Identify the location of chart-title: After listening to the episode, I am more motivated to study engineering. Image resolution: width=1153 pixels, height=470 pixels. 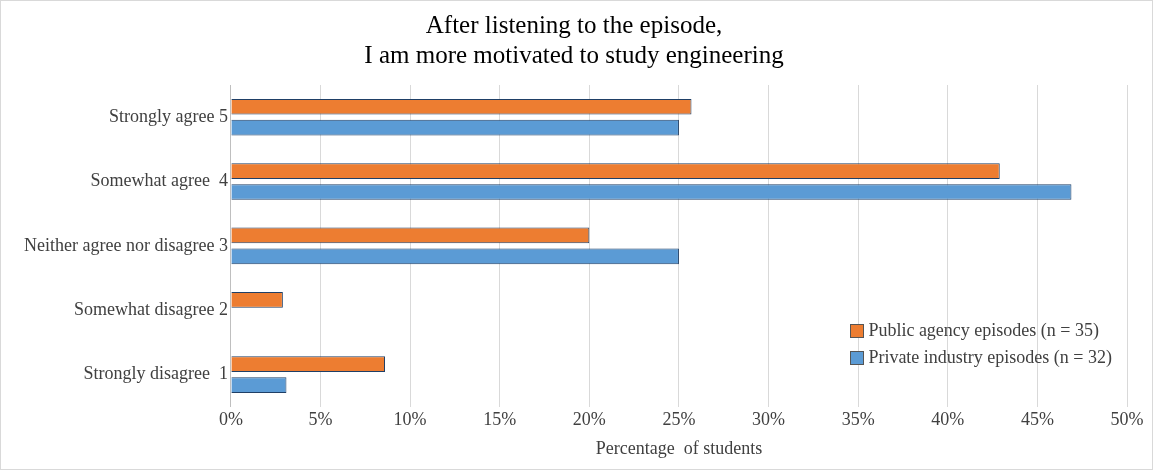
(574, 39).